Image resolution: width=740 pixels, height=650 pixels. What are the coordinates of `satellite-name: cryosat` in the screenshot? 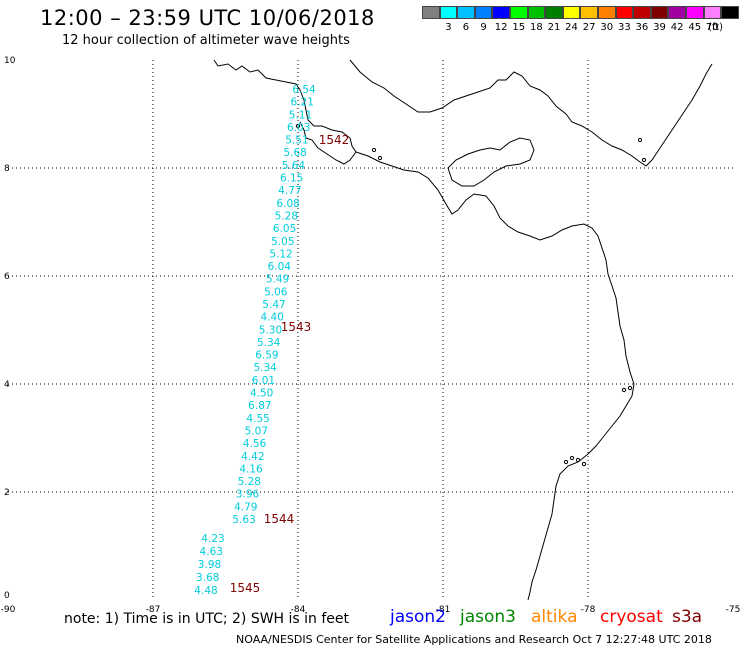 It's located at (631, 617).